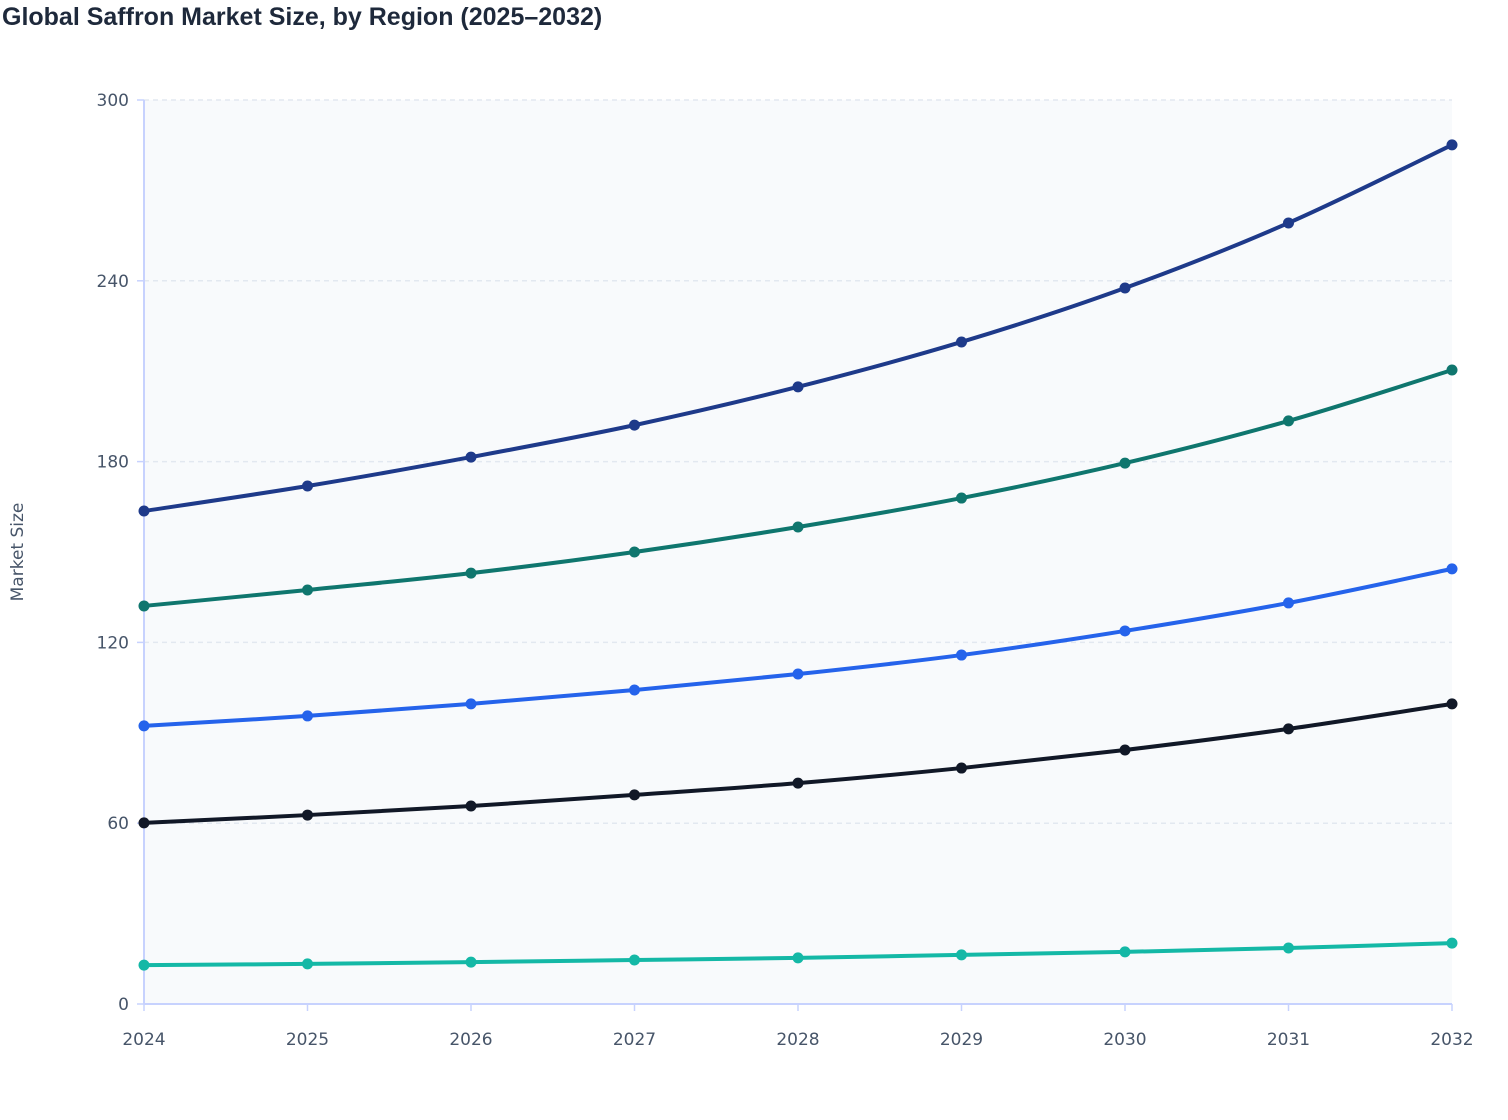  Describe the element at coordinates (634, 1040) in the screenshot. I see `x-tick-label: 2027` at that location.